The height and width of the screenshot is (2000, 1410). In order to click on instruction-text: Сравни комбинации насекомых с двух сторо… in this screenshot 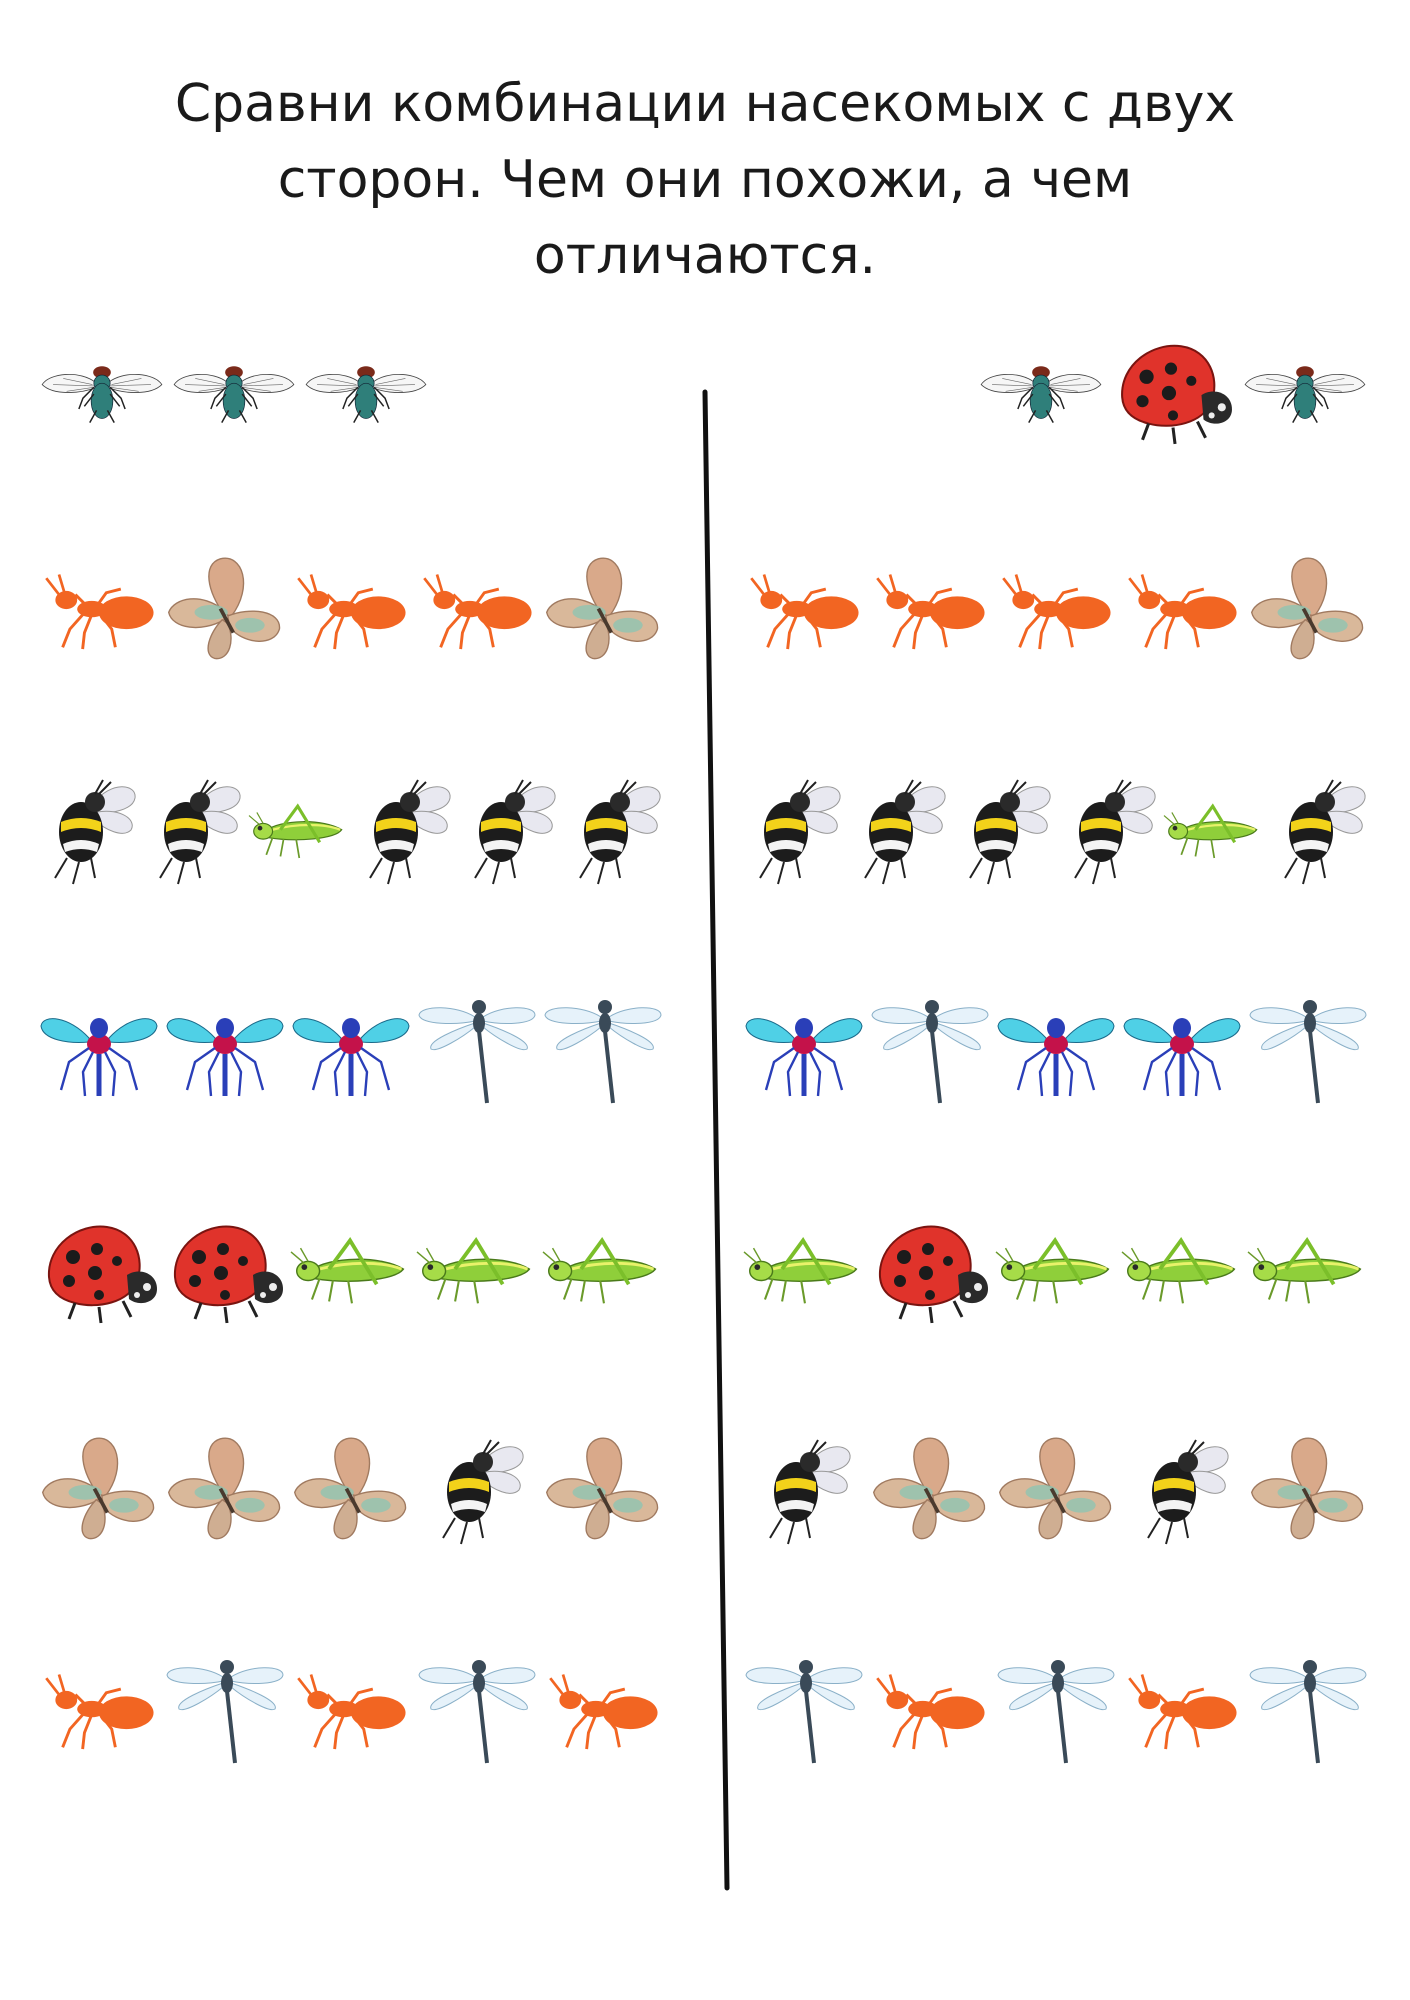, I will do `click(705, 180)`.